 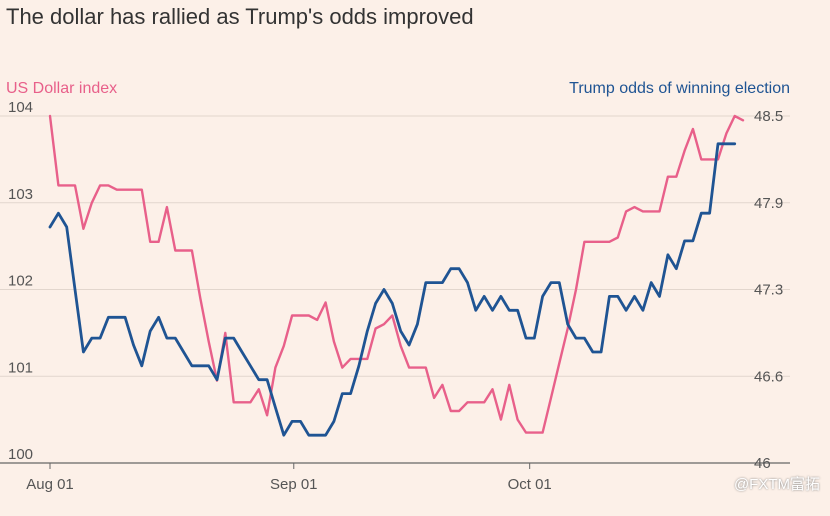 What do you see at coordinates (768, 376) in the screenshot?
I see `right-tick-label: 46.6` at bounding box center [768, 376].